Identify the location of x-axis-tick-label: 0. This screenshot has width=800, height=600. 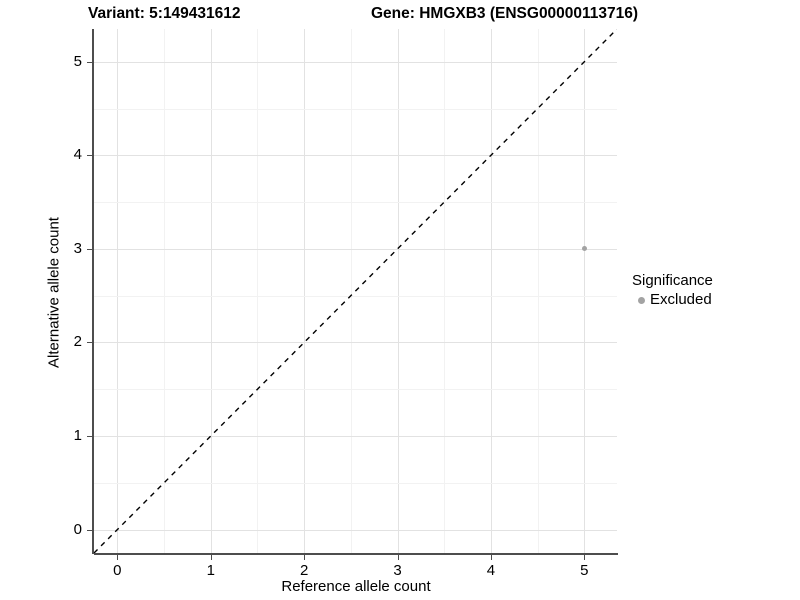
(117, 570).